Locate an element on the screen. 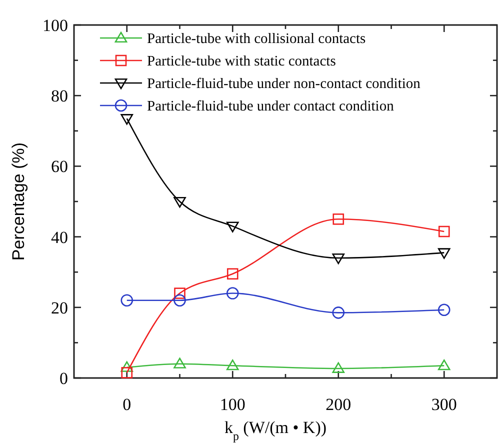 This screenshot has width=503, height=446. x-axis-title: k$_{p}$ (W/(m • K)) is located at coordinates (275, 430).